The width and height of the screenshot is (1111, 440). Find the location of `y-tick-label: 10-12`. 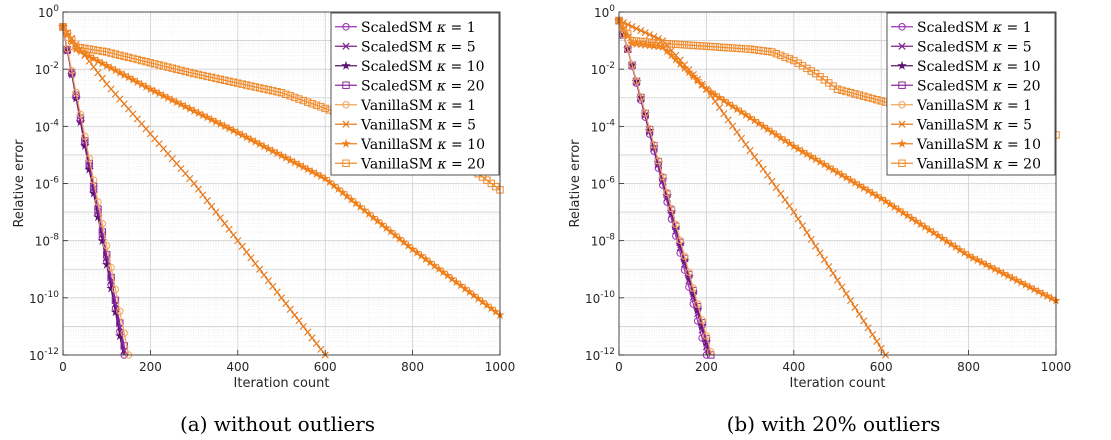

y-tick-label: 10-12 is located at coordinates (44, 355).